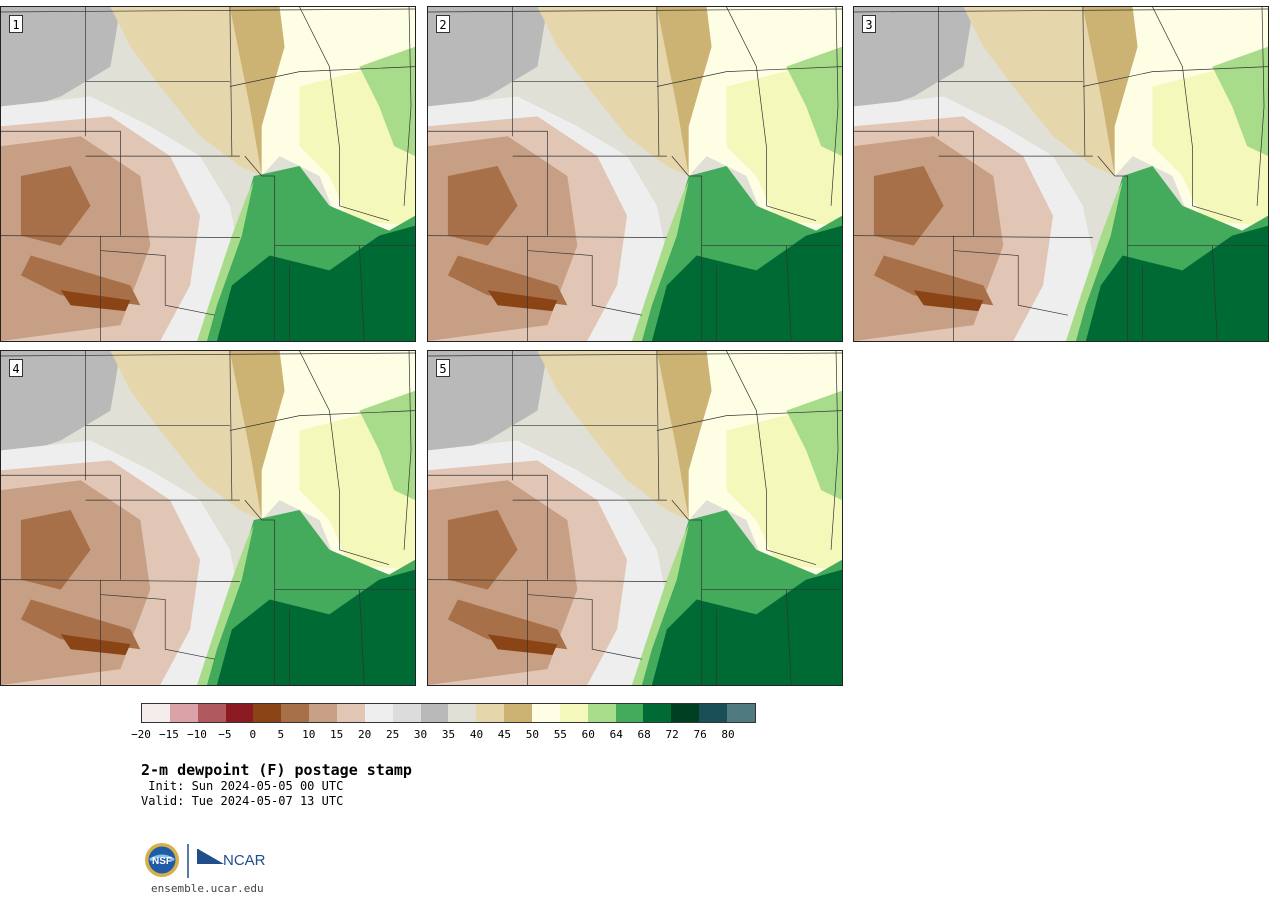  I want to click on colorbar-tick-label: 10, so click(309, 734).